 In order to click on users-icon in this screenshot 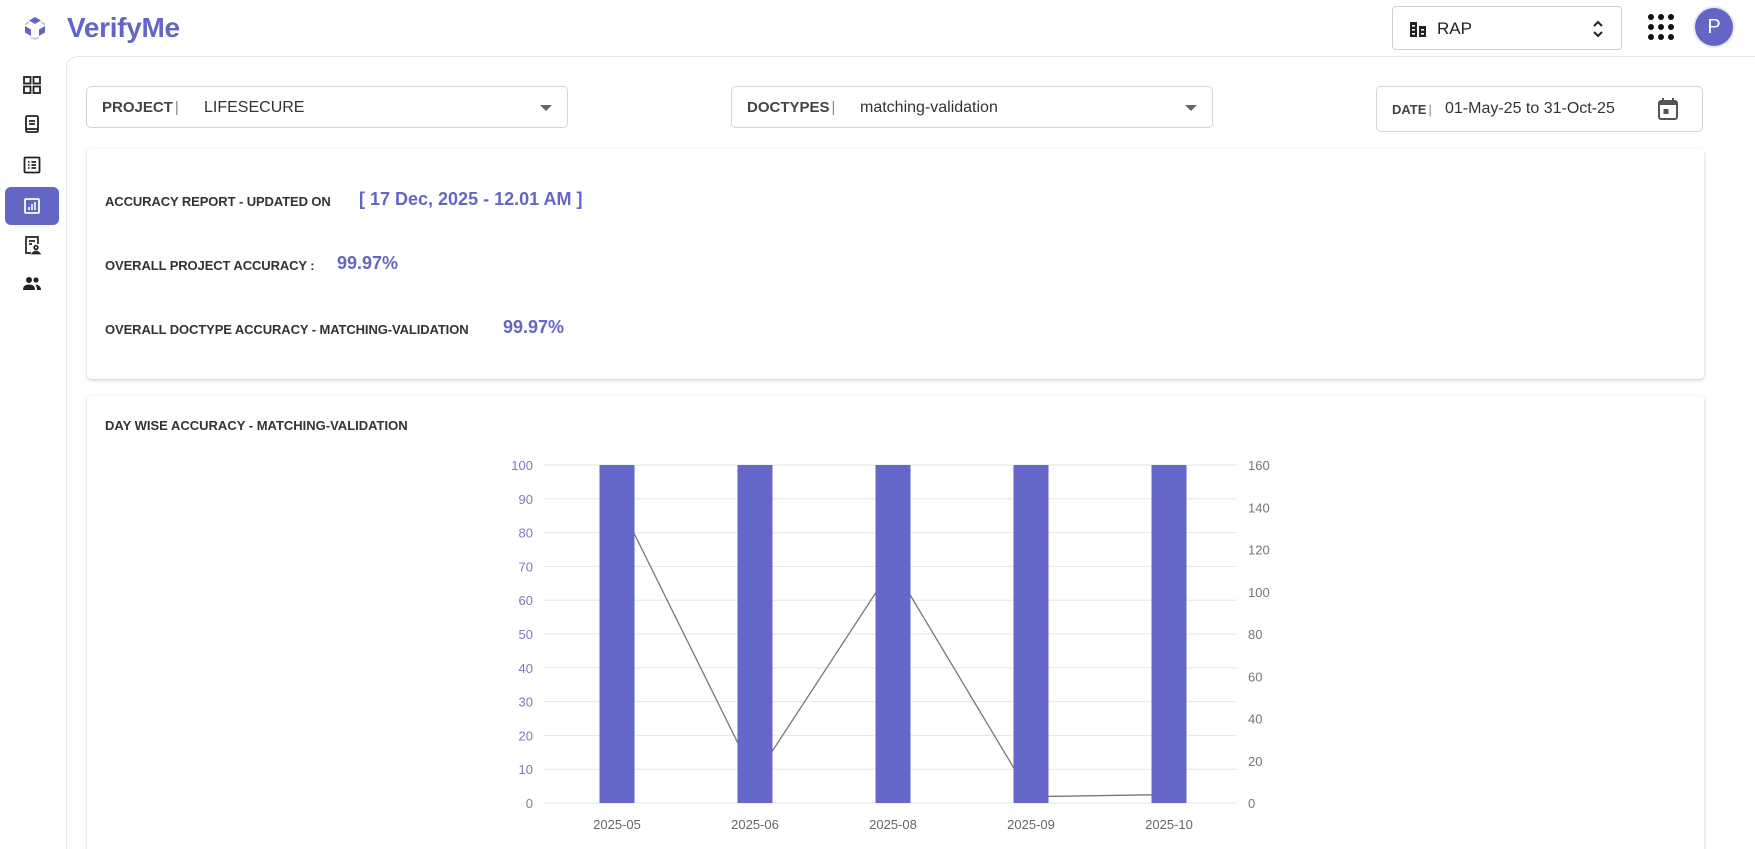, I will do `click(32, 283)`.